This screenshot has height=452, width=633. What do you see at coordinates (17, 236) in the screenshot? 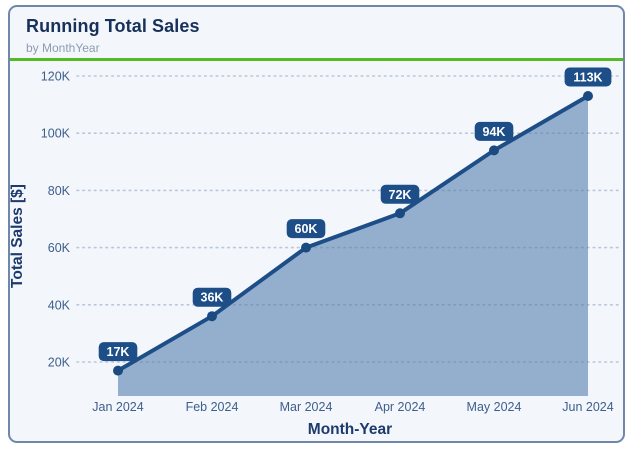
I see `y-axis-title: Total Sales [$]` at bounding box center [17, 236].